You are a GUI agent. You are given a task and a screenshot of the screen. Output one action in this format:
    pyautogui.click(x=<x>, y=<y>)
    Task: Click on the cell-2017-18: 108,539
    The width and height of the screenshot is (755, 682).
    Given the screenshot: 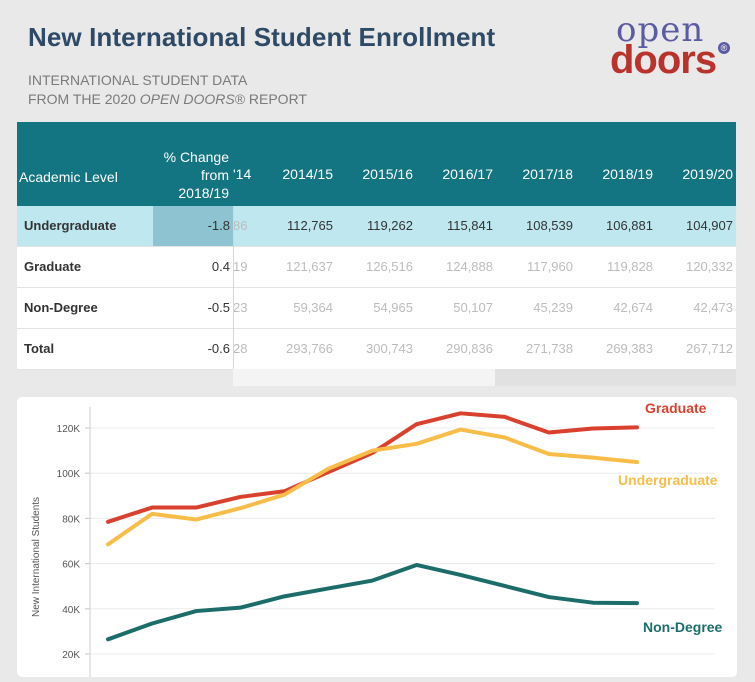 What is the action you would take?
    pyautogui.click(x=549, y=225)
    